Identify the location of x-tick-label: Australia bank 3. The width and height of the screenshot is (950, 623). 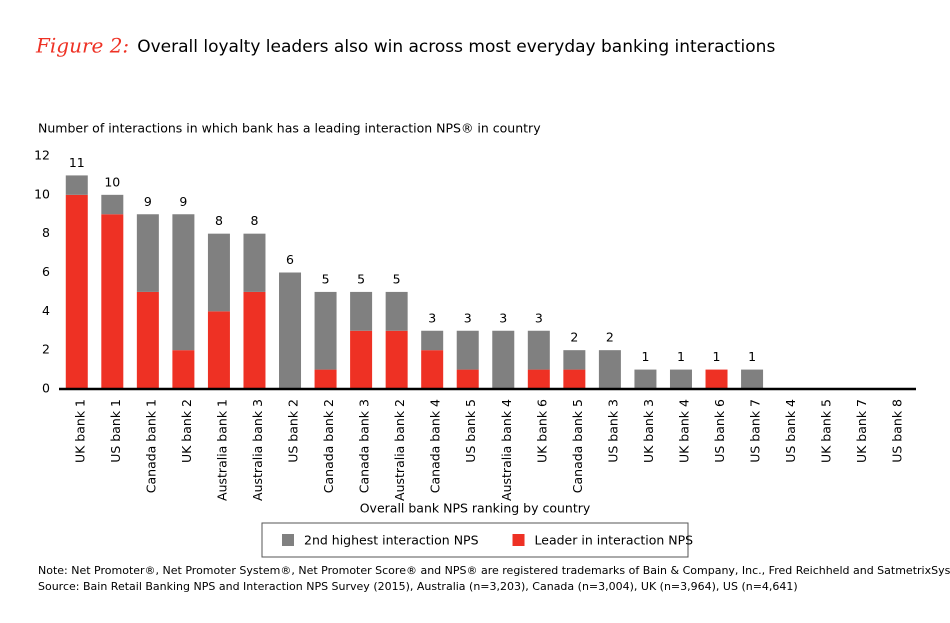
(257, 450).